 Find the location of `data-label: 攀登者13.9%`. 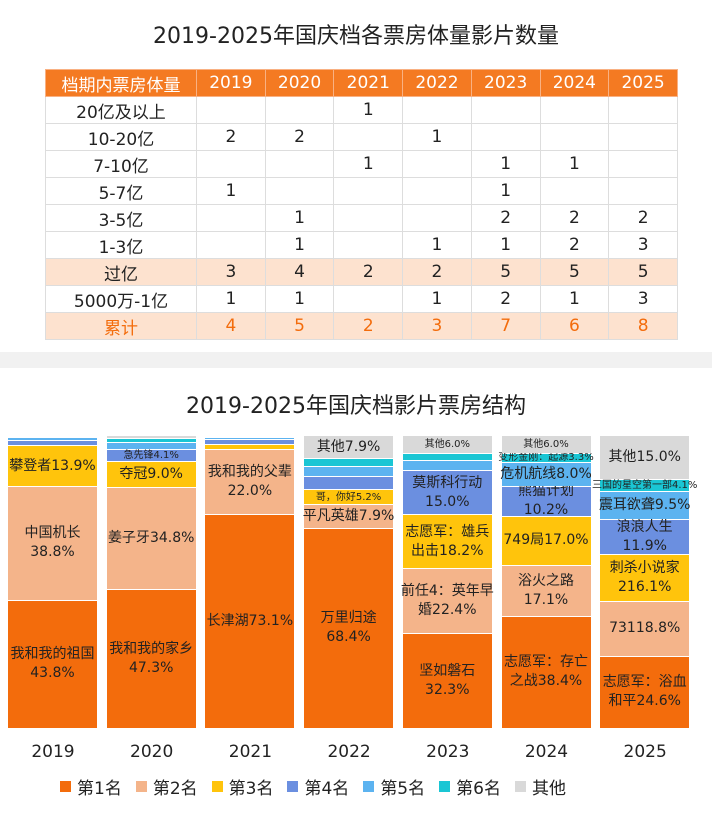

data-label: 攀登者13.9% is located at coordinates (52, 466).